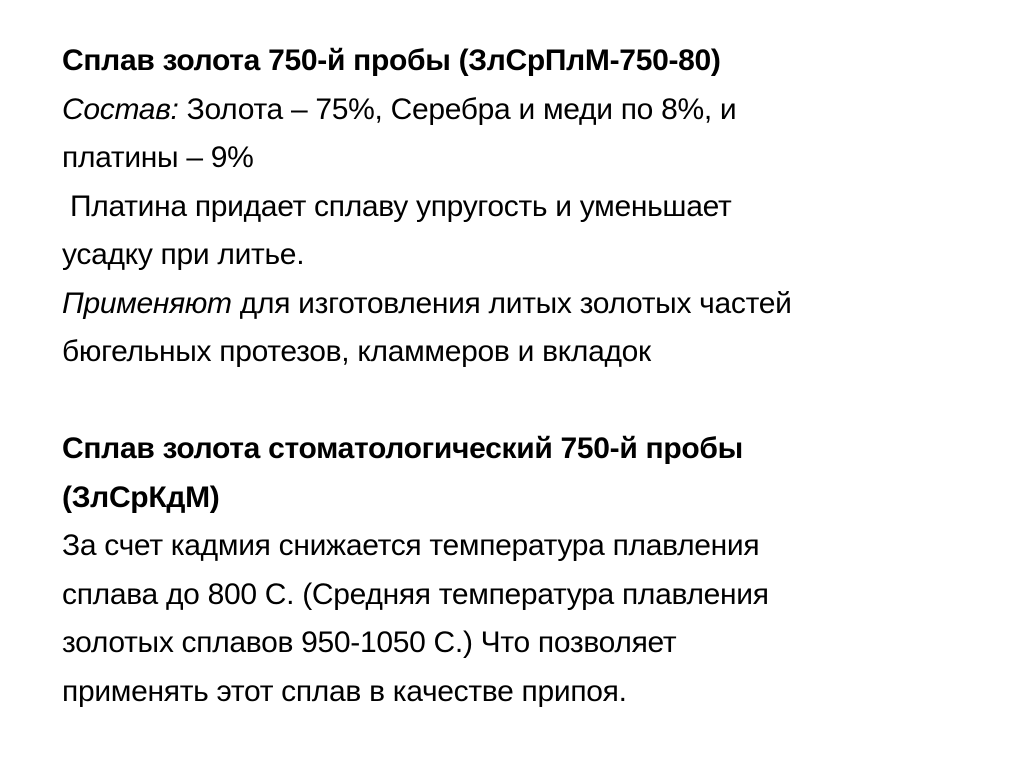 Image resolution: width=1024 pixels, height=767 pixels. What do you see at coordinates (183, 254) in the screenshot?
I see `platinum-line-2: усадку при литье.` at bounding box center [183, 254].